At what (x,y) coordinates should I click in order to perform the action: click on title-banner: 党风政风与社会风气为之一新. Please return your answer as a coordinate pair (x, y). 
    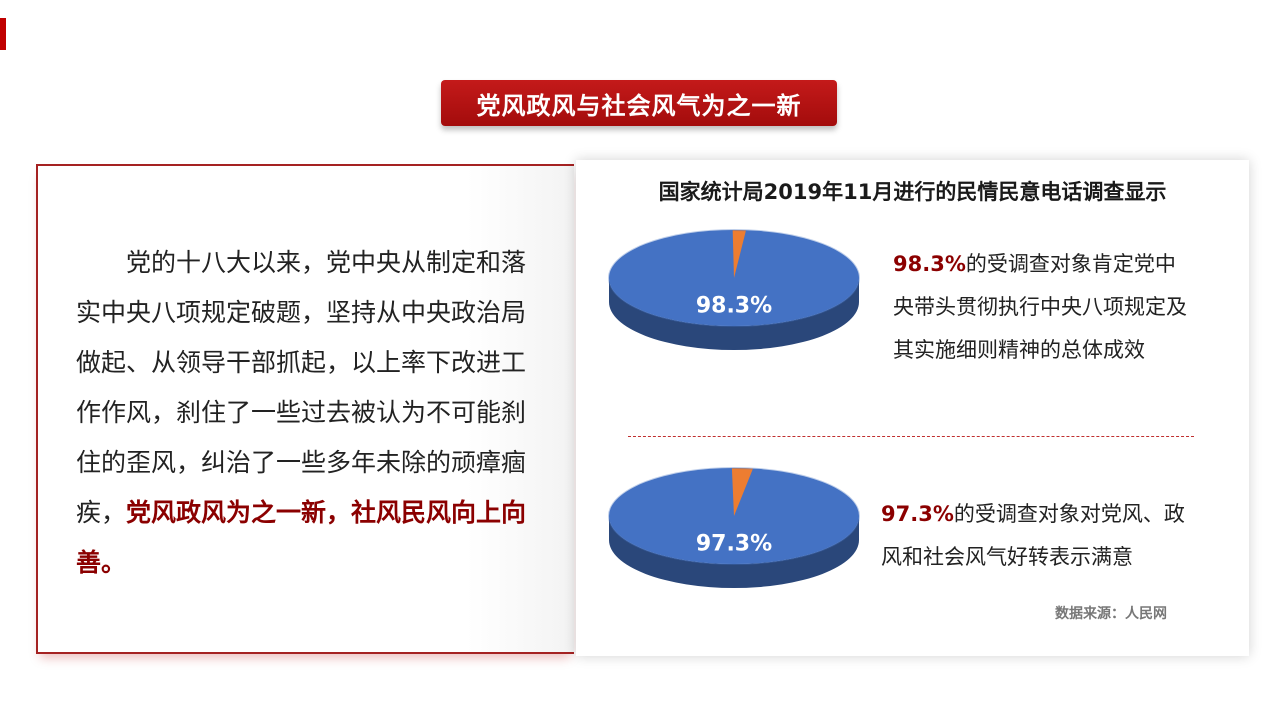
    Looking at the image, I should click on (639, 103).